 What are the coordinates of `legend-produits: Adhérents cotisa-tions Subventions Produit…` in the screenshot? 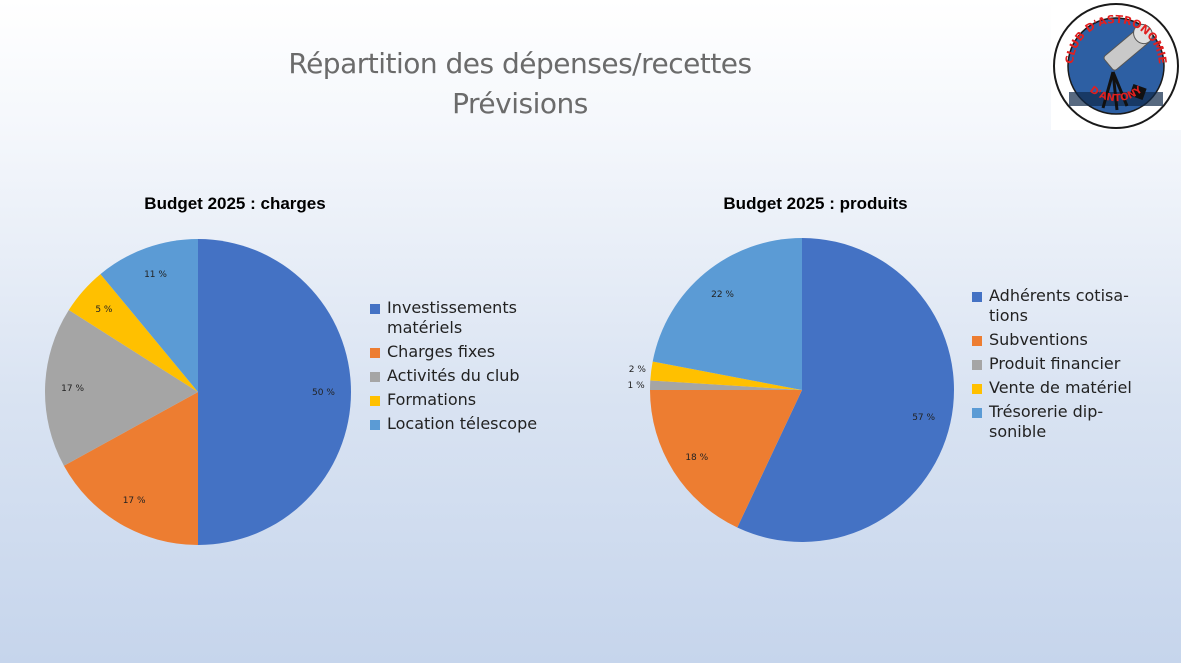 It's located at (1072, 366).